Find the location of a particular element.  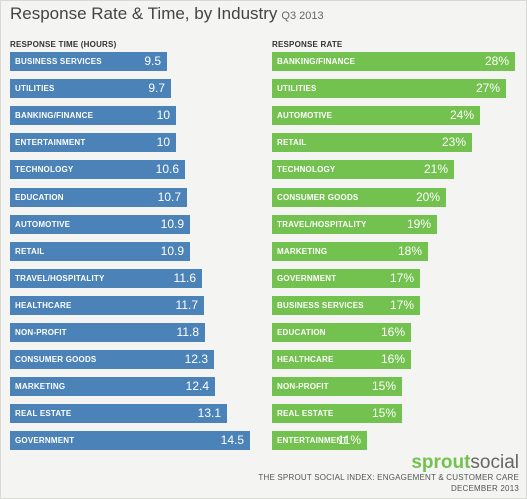

logo-part-2: social is located at coordinates (494, 462).